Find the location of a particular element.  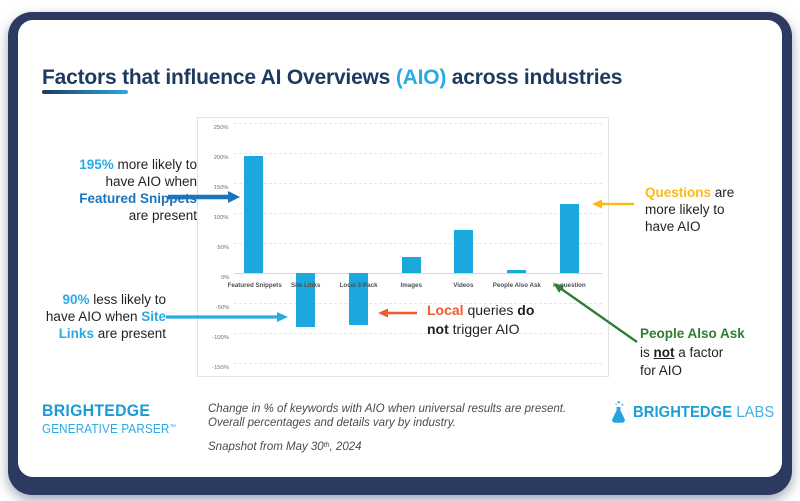

y-axis-tick-label: 250% is located at coordinates (221, 127).